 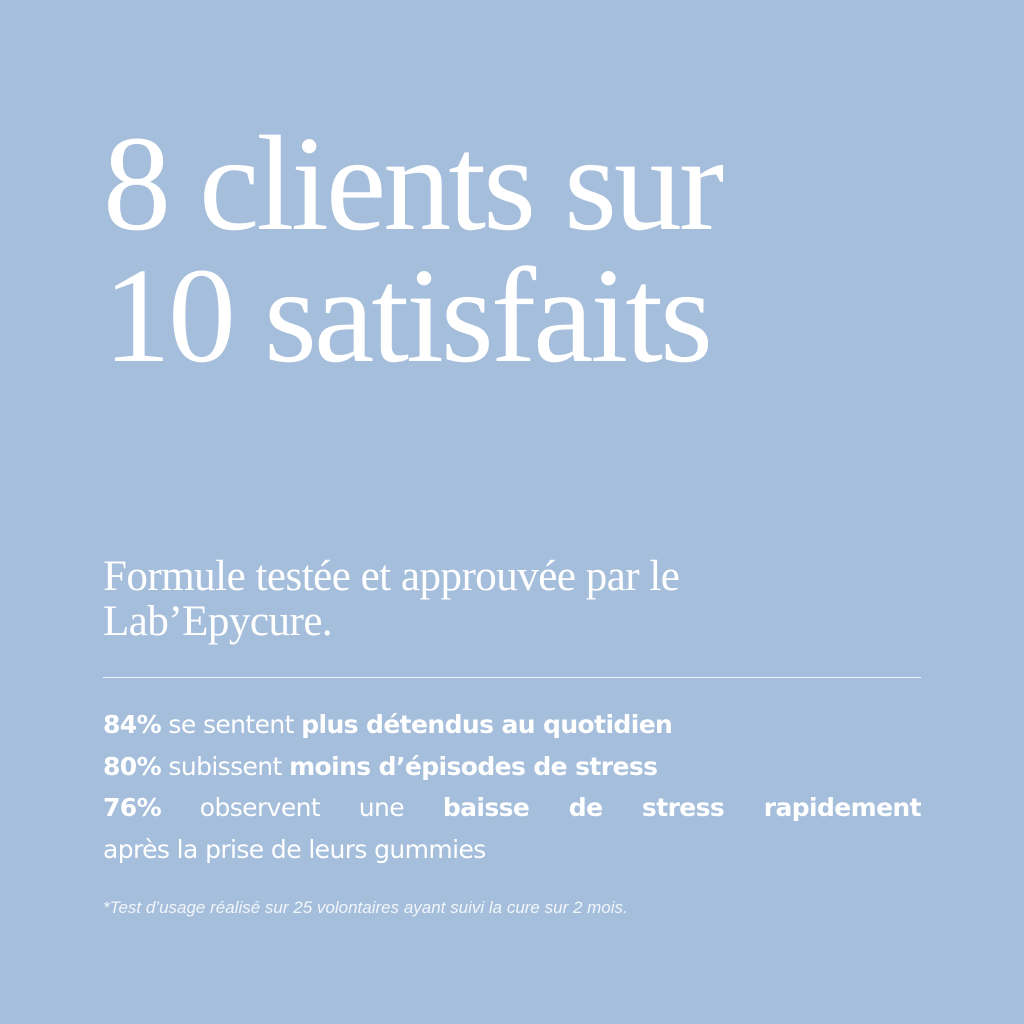 I want to click on headline-line: 10 satisfaits, so click(x=408, y=316).